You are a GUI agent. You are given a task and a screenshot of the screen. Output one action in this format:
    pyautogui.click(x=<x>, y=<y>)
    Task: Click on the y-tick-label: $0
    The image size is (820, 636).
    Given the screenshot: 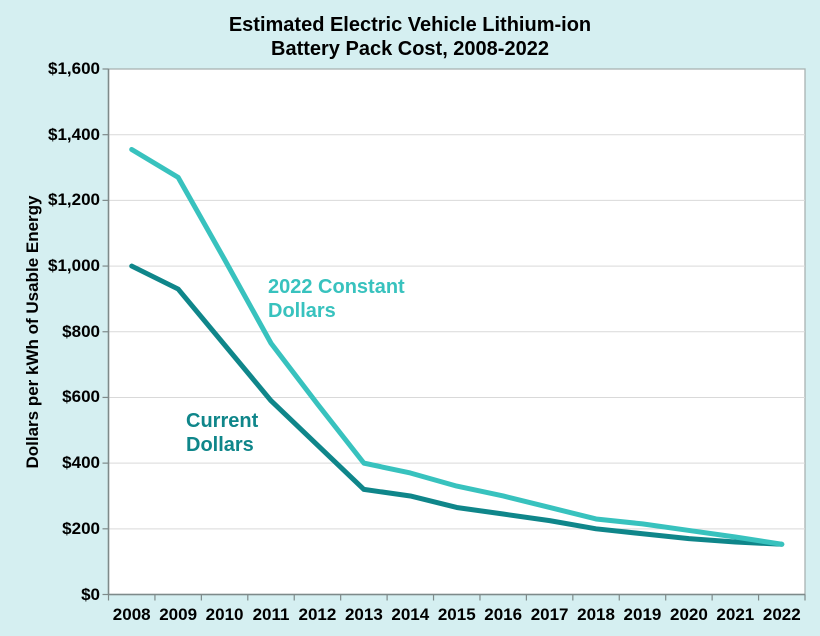 What is the action you would take?
    pyautogui.click(x=90, y=594)
    